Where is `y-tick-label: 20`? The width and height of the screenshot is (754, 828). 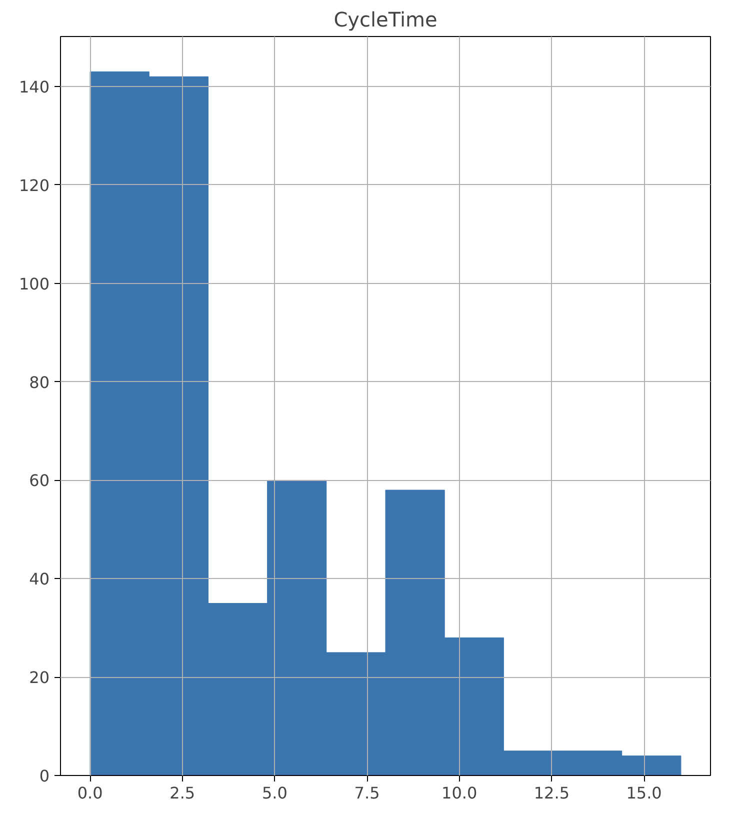 y-tick-label: 20 is located at coordinates (39, 678).